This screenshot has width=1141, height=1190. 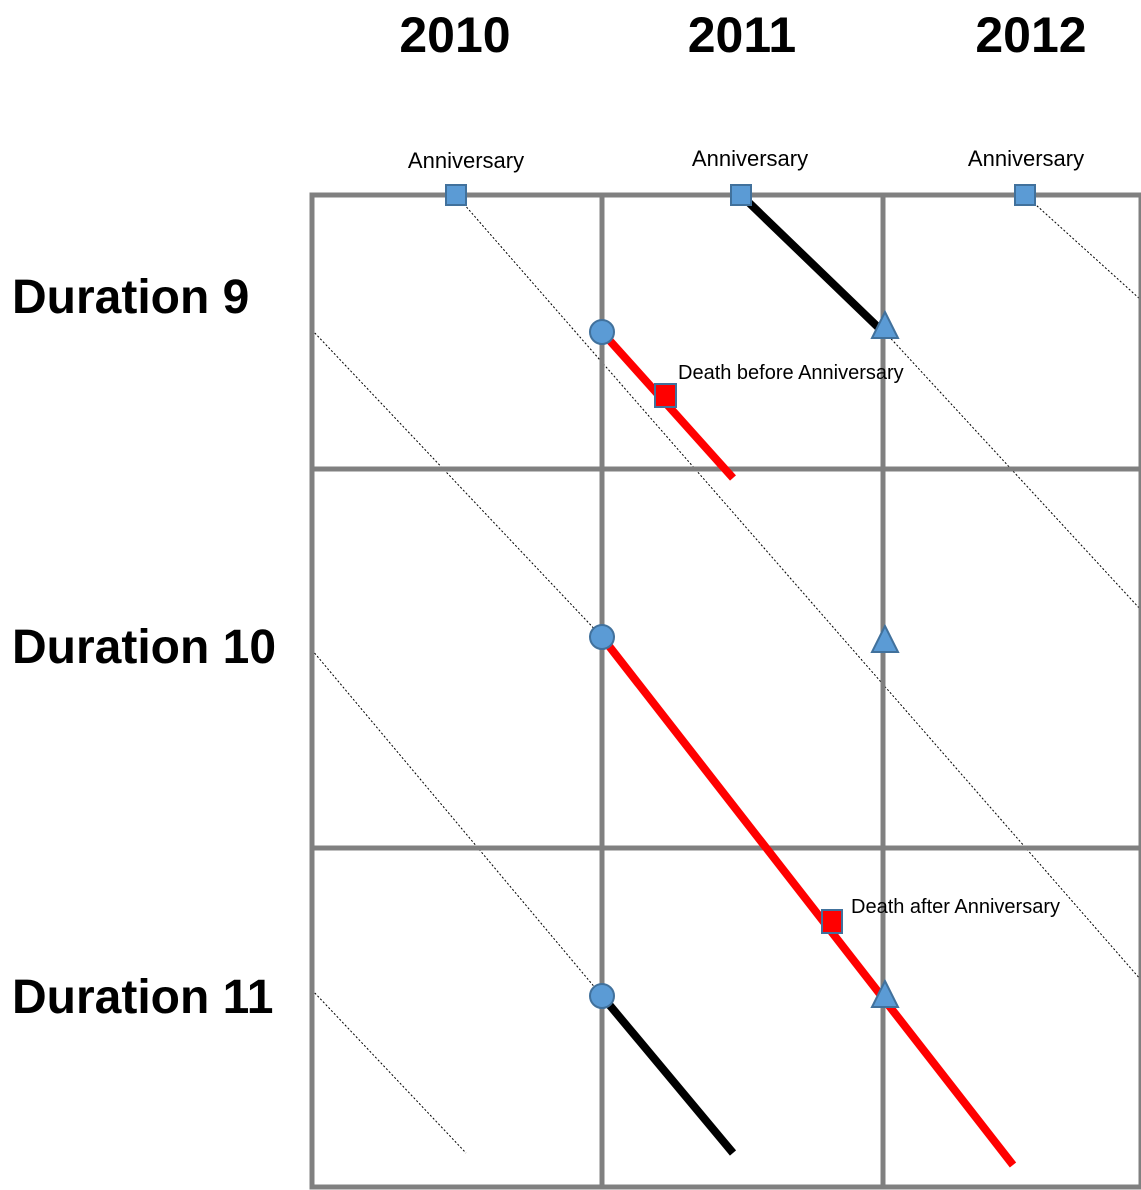 I want to click on duration-label-11: Duration 11, so click(x=142, y=997).